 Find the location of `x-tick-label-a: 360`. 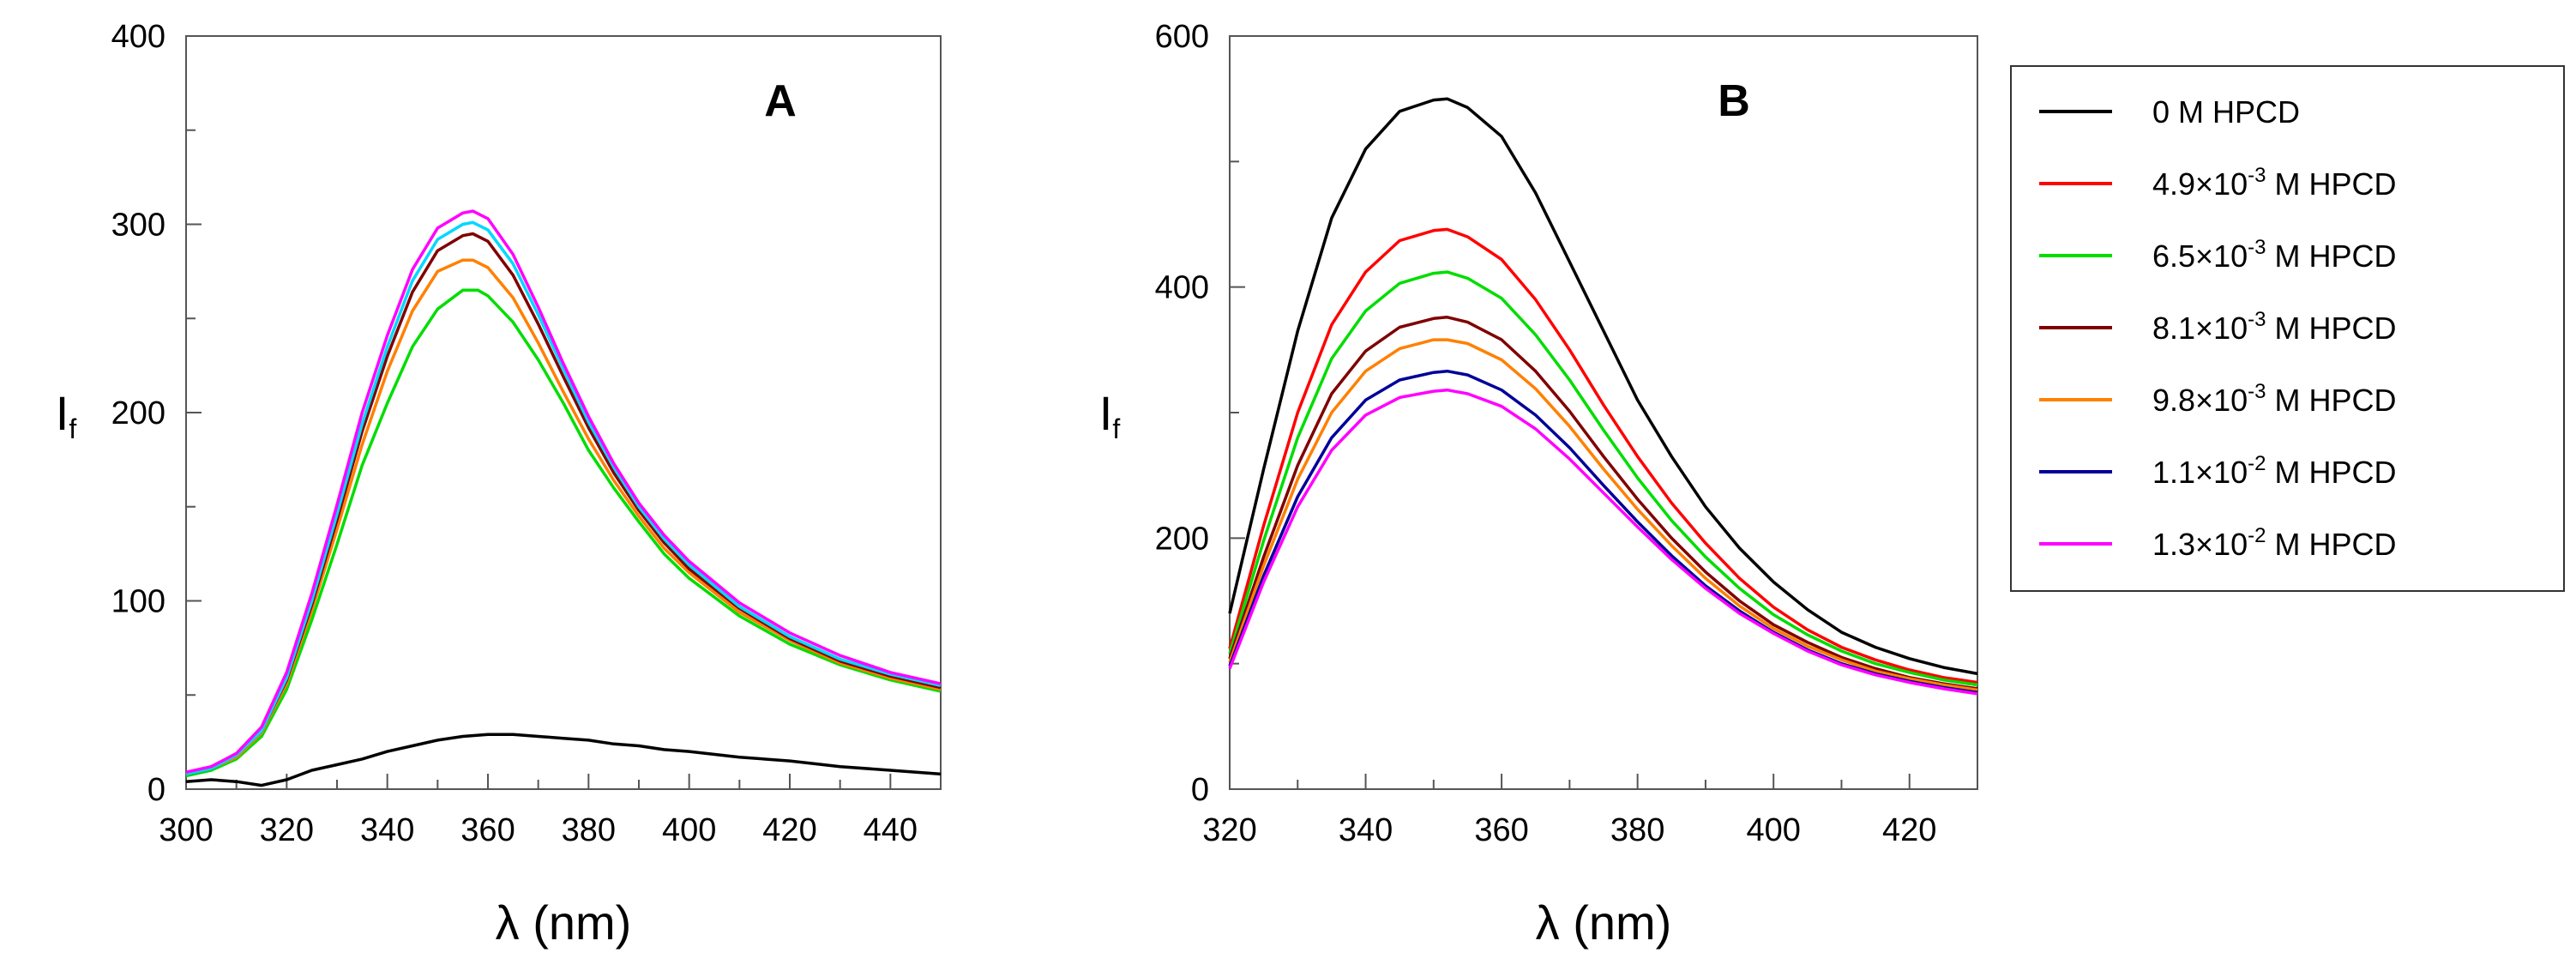

x-tick-label-a: 360 is located at coordinates (488, 830).